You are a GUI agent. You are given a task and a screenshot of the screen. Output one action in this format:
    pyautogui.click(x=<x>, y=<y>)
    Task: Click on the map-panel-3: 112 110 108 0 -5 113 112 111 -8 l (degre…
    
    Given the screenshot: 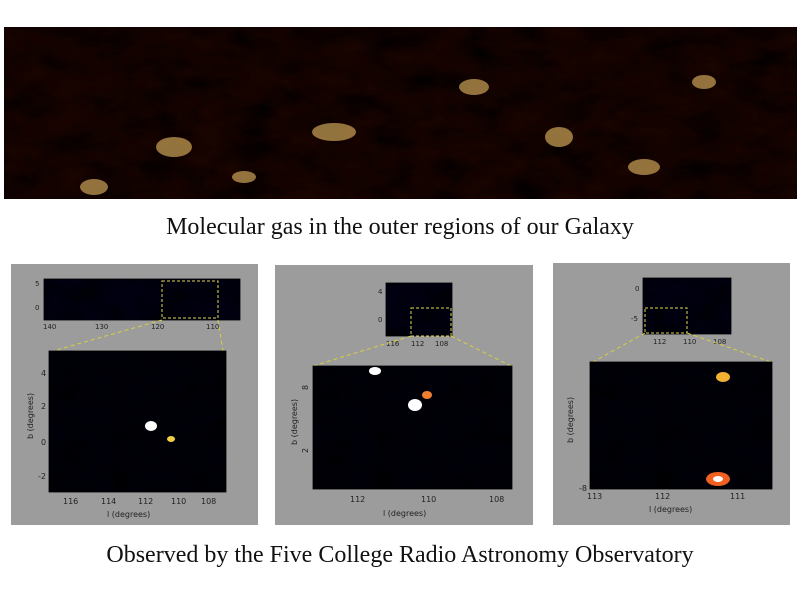 What is the action you would take?
    pyautogui.click(x=671, y=394)
    